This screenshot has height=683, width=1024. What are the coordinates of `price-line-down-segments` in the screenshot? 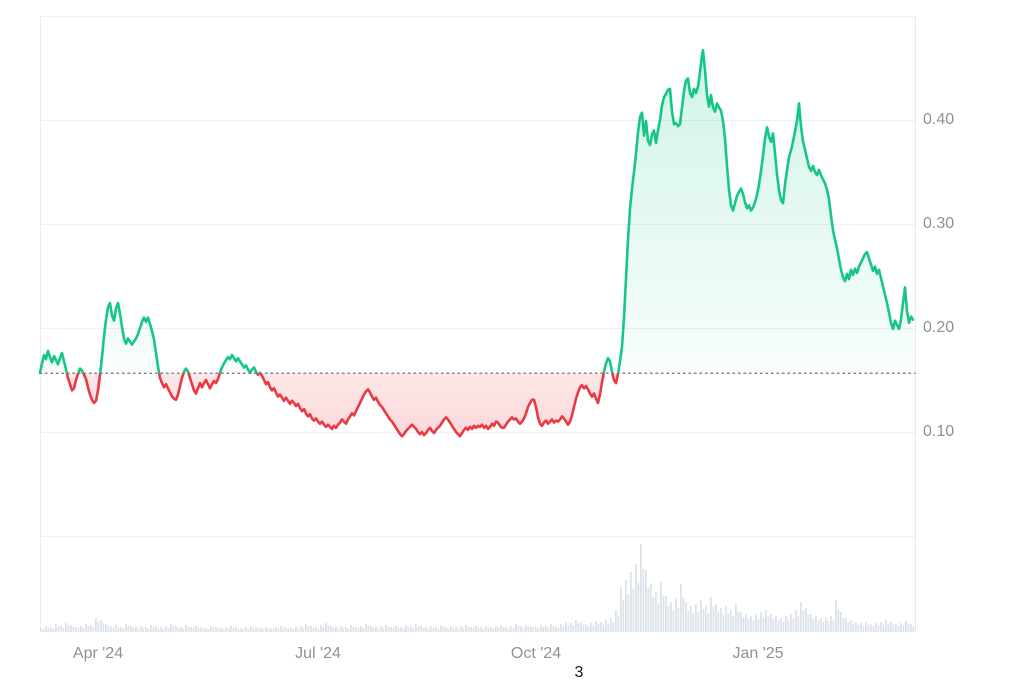 It's located at (329, 405).